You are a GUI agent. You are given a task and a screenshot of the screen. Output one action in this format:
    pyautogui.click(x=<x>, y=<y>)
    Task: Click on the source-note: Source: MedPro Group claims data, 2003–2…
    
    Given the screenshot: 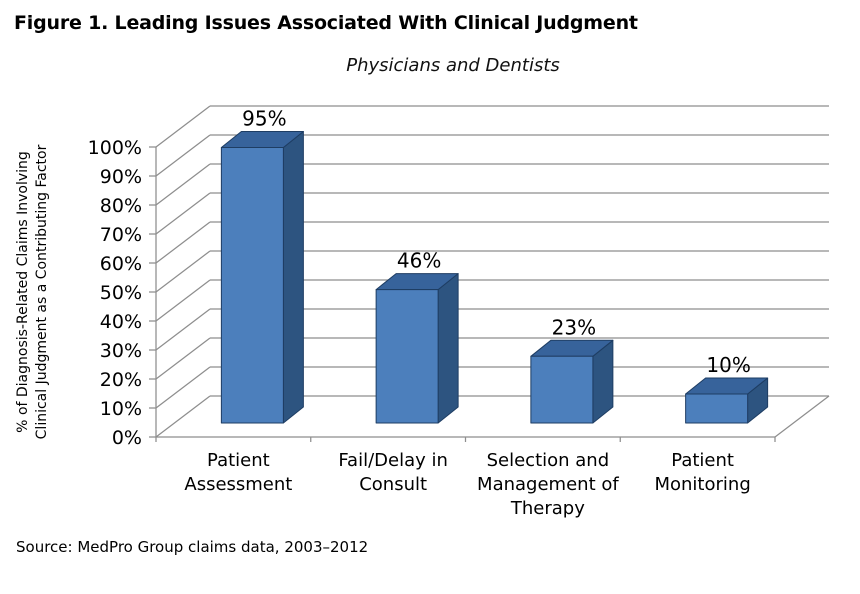 What is the action you would take?
    pyautogui.click(x=192, y=547)
    